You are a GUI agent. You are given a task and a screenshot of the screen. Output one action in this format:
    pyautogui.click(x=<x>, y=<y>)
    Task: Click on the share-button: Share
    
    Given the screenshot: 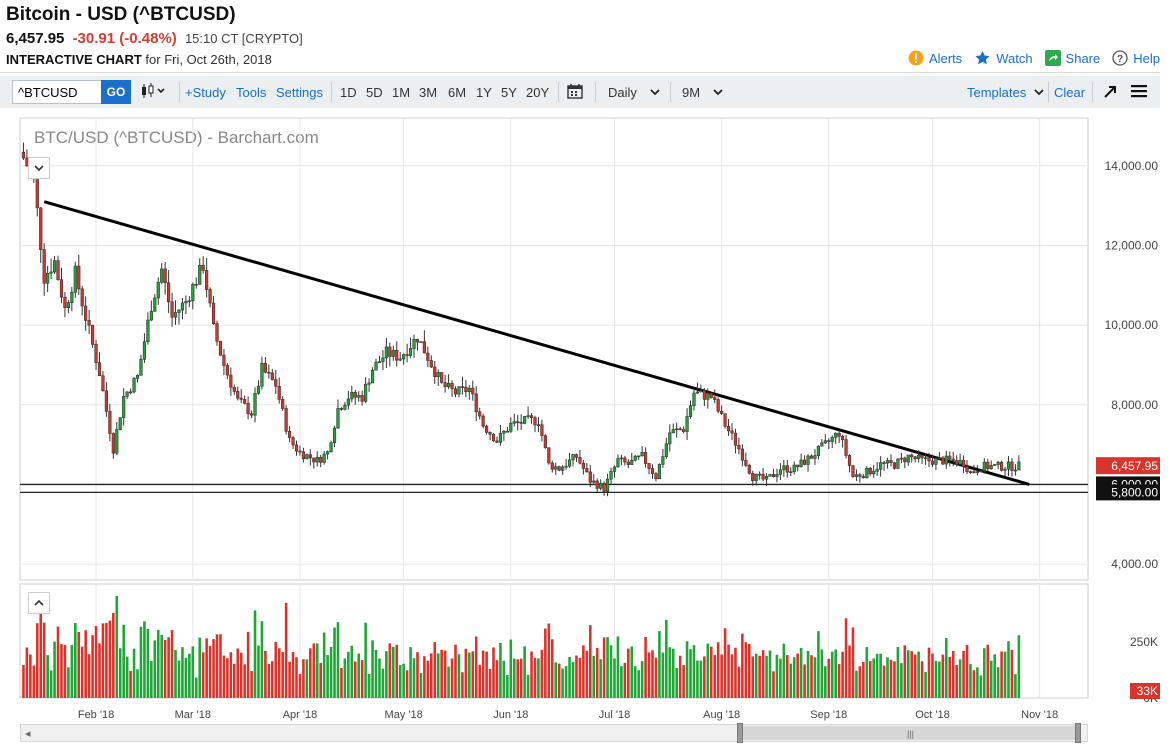 What is the action you would take?
    pyautogui.click(x=1072, y=58)
    